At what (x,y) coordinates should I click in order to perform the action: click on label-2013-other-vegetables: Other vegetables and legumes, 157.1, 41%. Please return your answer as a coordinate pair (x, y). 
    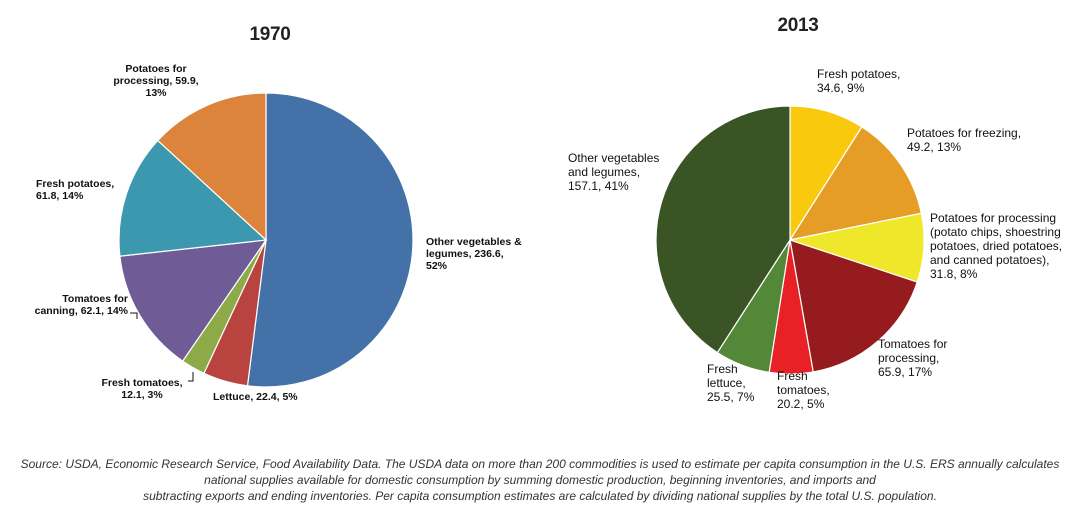
    Looking at the image, I should click on (614, 172).